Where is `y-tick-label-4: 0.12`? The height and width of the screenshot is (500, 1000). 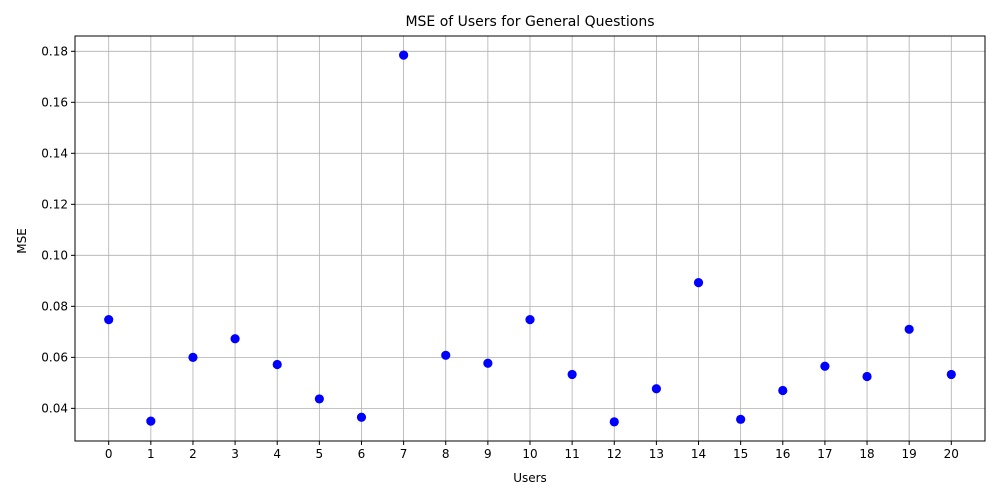
y-tick-label-4: 0.12 is located at coordinates (54, 204).